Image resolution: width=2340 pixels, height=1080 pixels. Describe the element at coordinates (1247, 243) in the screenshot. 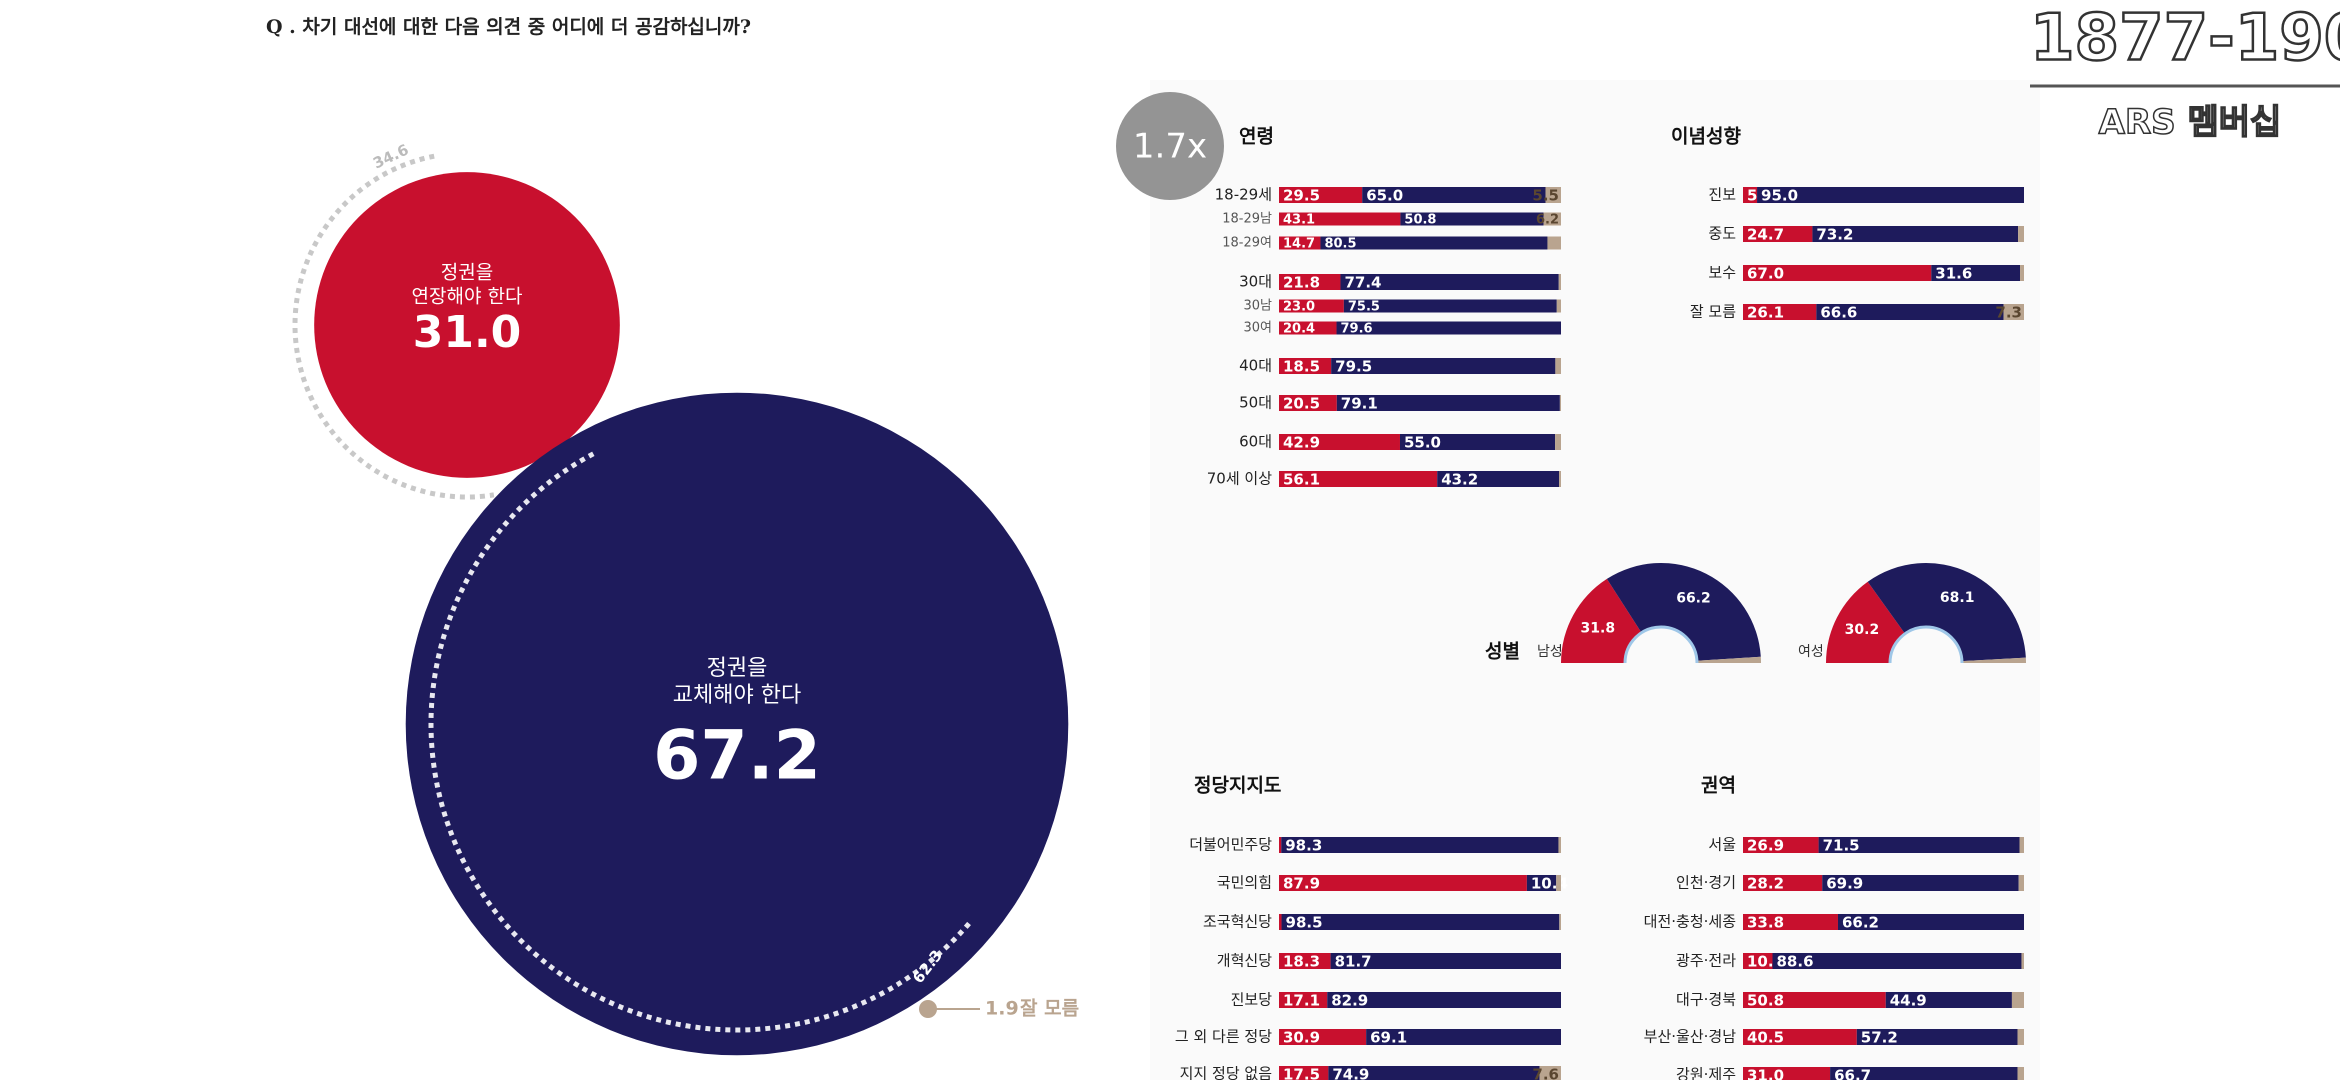

I see `category-label: 18-29여` at that location.